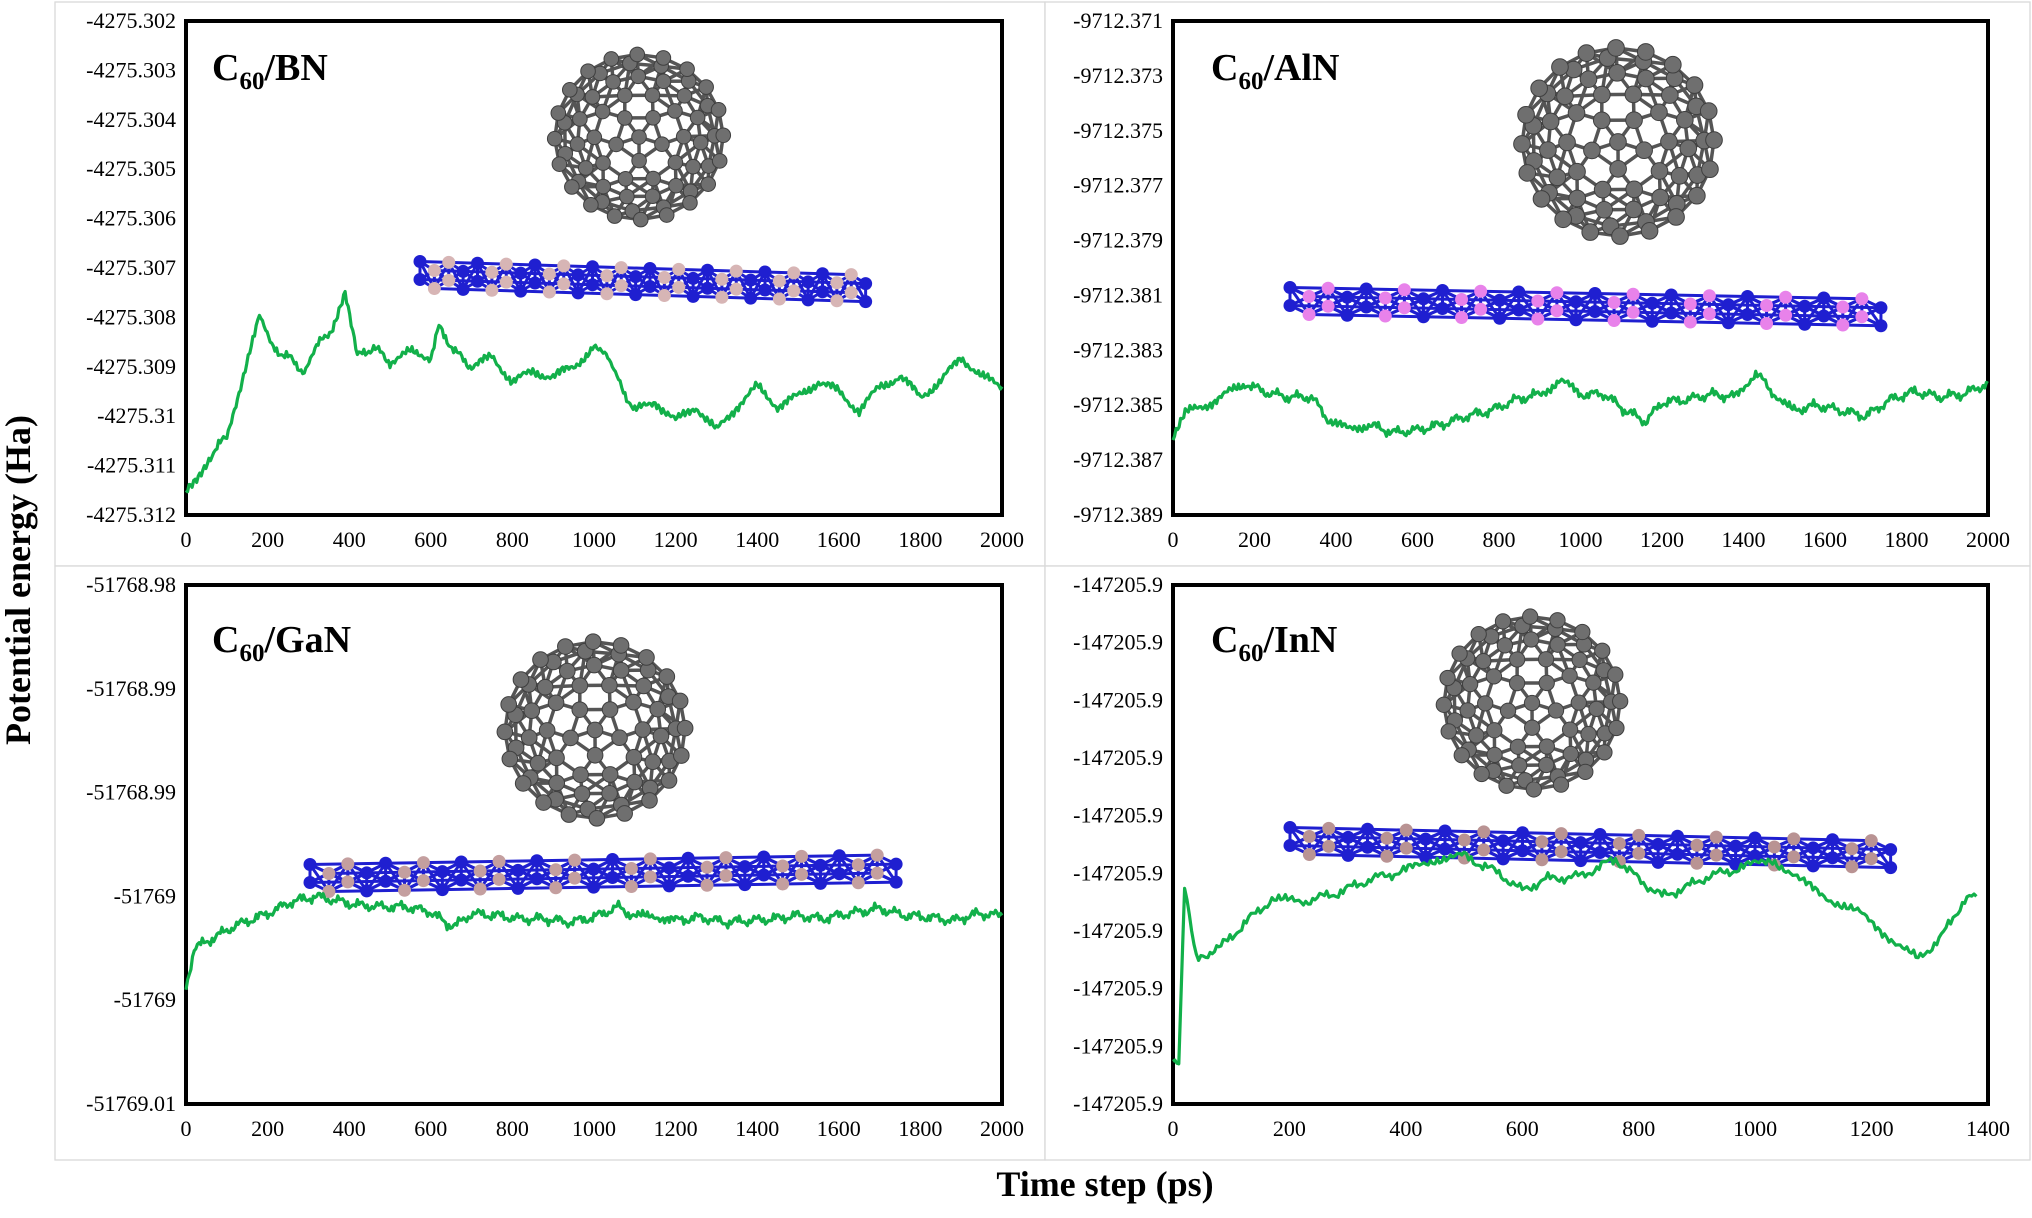 This screenshot has height=1218, width=2032. I want to click on energy-series-inn, so click(1575, 958).